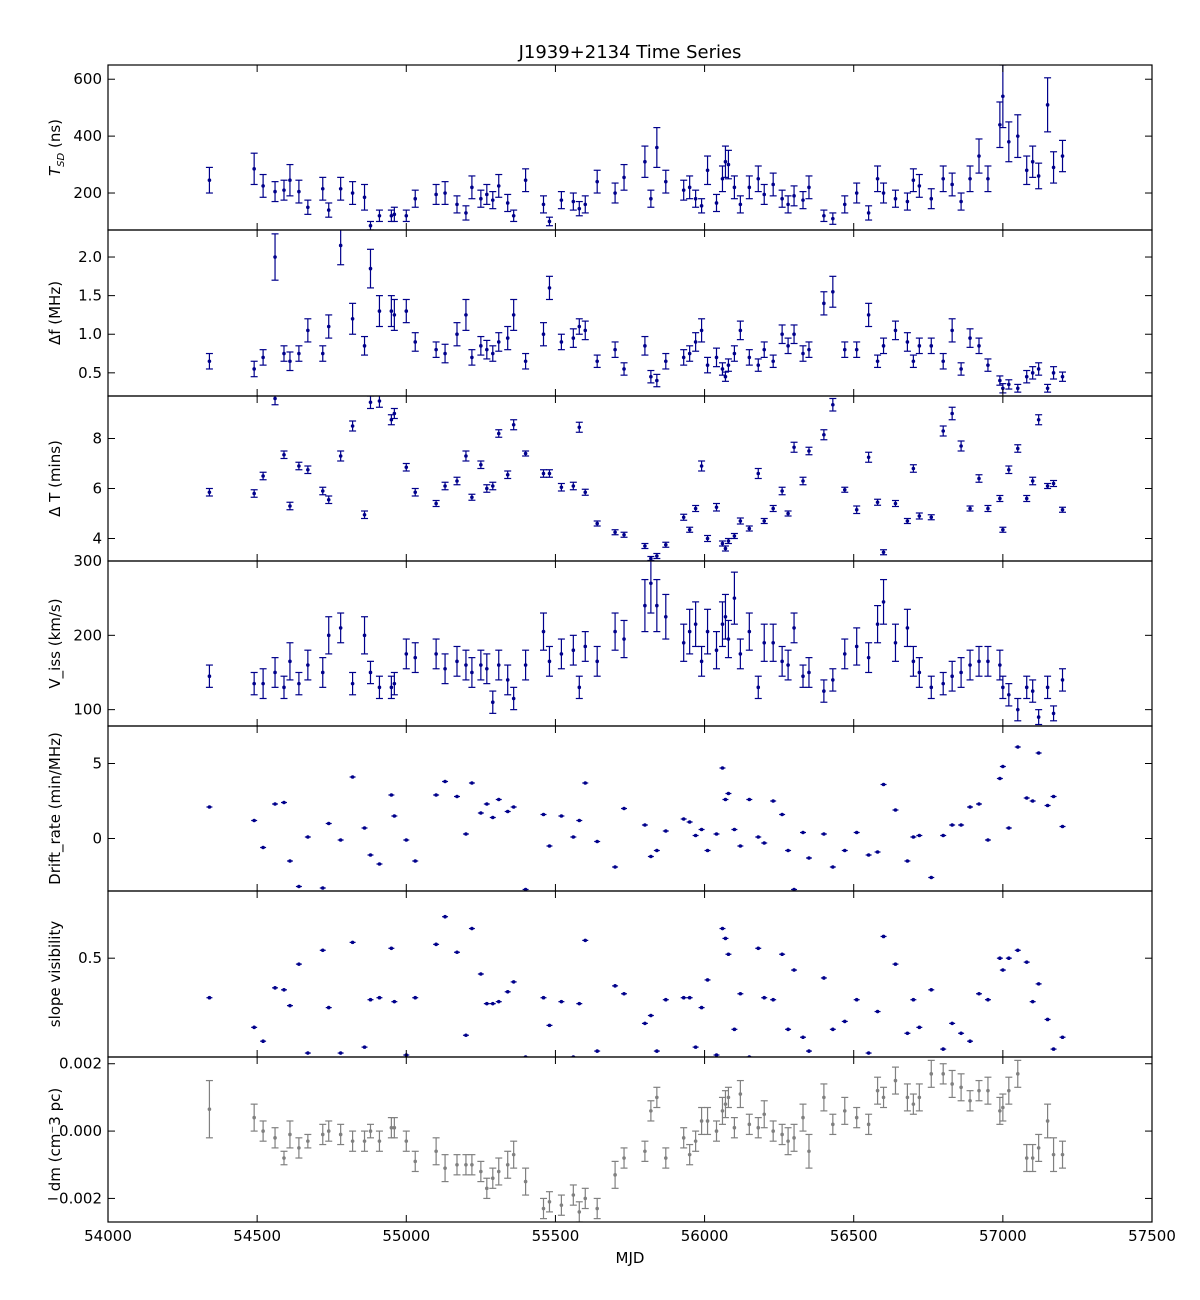 The height and width of the screenshot is (1300, 1200). Describe the element at coordinates (630, 1139) in the screenshot. I see `panel-frame` at that location.